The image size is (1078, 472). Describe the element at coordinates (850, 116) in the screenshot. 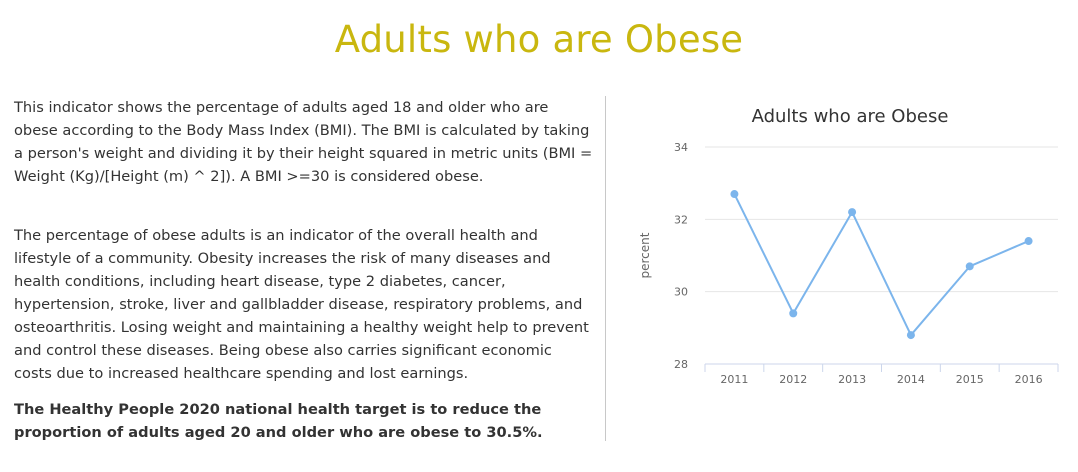

I see `chart-title: Adults who are Obese` at that location.